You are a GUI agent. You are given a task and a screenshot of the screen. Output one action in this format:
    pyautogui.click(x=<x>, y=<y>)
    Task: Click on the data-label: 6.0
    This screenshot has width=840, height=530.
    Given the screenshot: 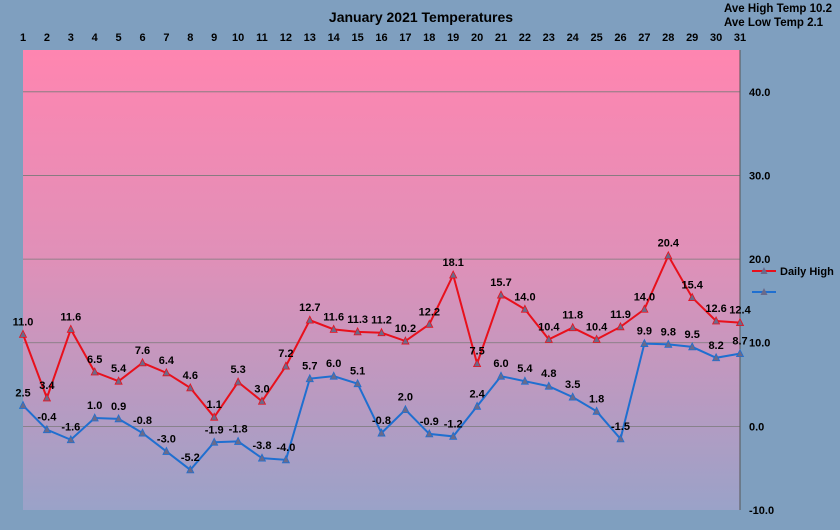 What is the action you would take?
    pyautogui.click(x=333, y=364)
    